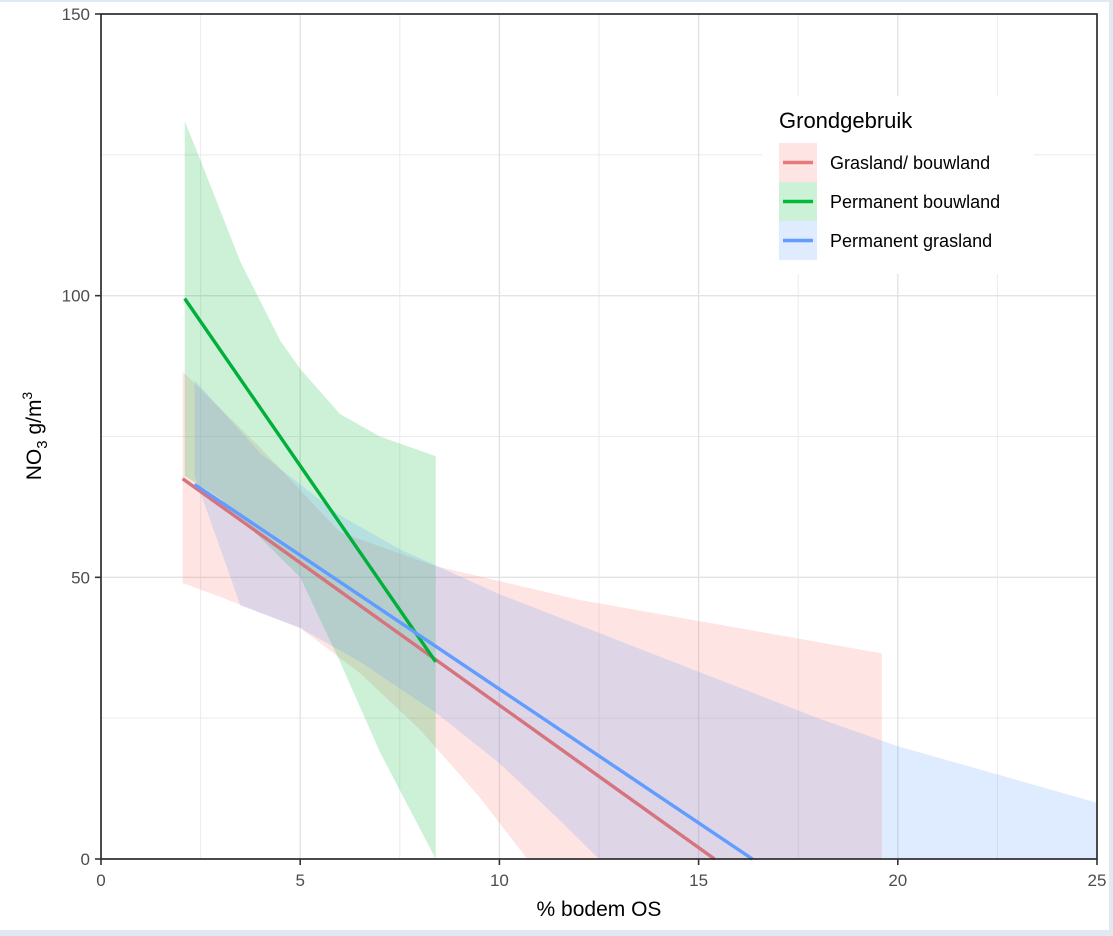 The width and height of the screenshot is (1113, 936). I want to click on y-axis-title-main: NO, so click(34, 465).